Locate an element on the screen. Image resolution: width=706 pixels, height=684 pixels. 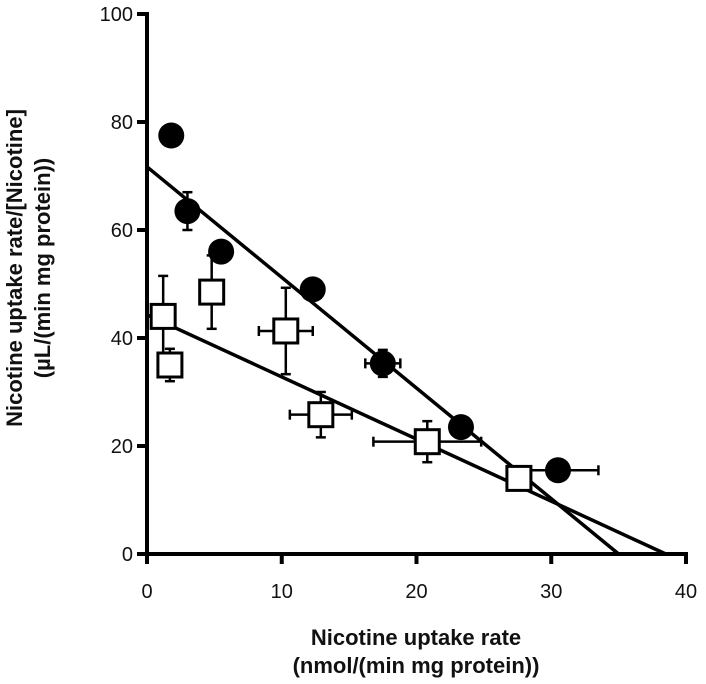
x-tick-label: 30 is located at coordinates (551, 592).